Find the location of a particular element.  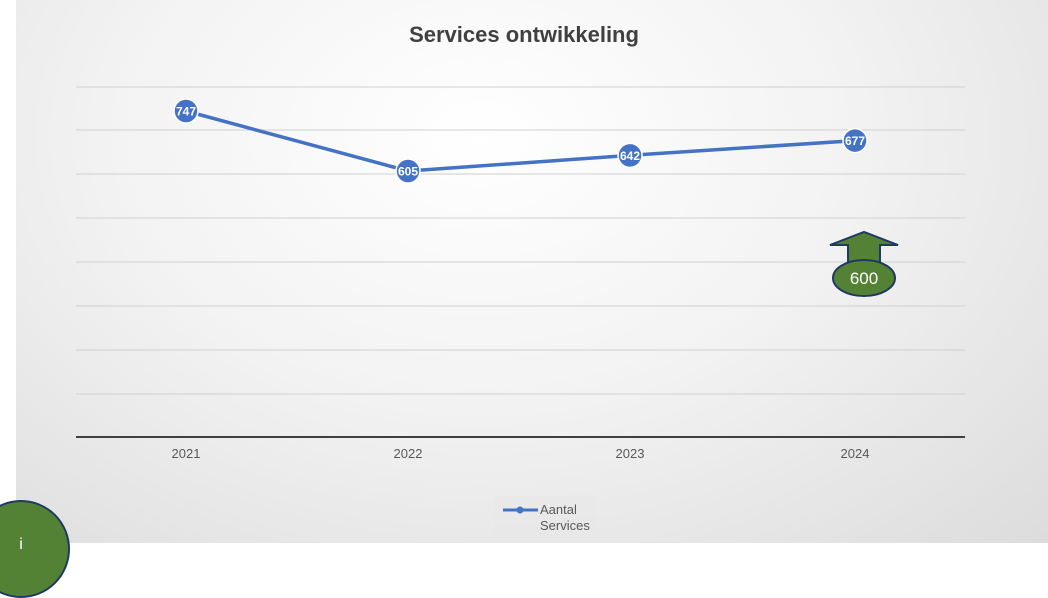

legend-box is located at coordinates (545, 517).